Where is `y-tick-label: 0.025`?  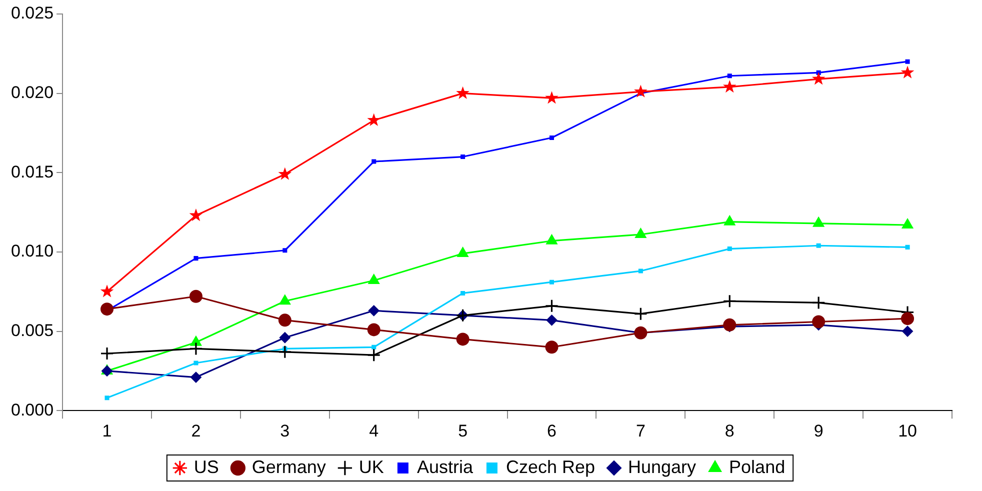 y-tick-label: 0.025 is located at coordinates (32, 13).